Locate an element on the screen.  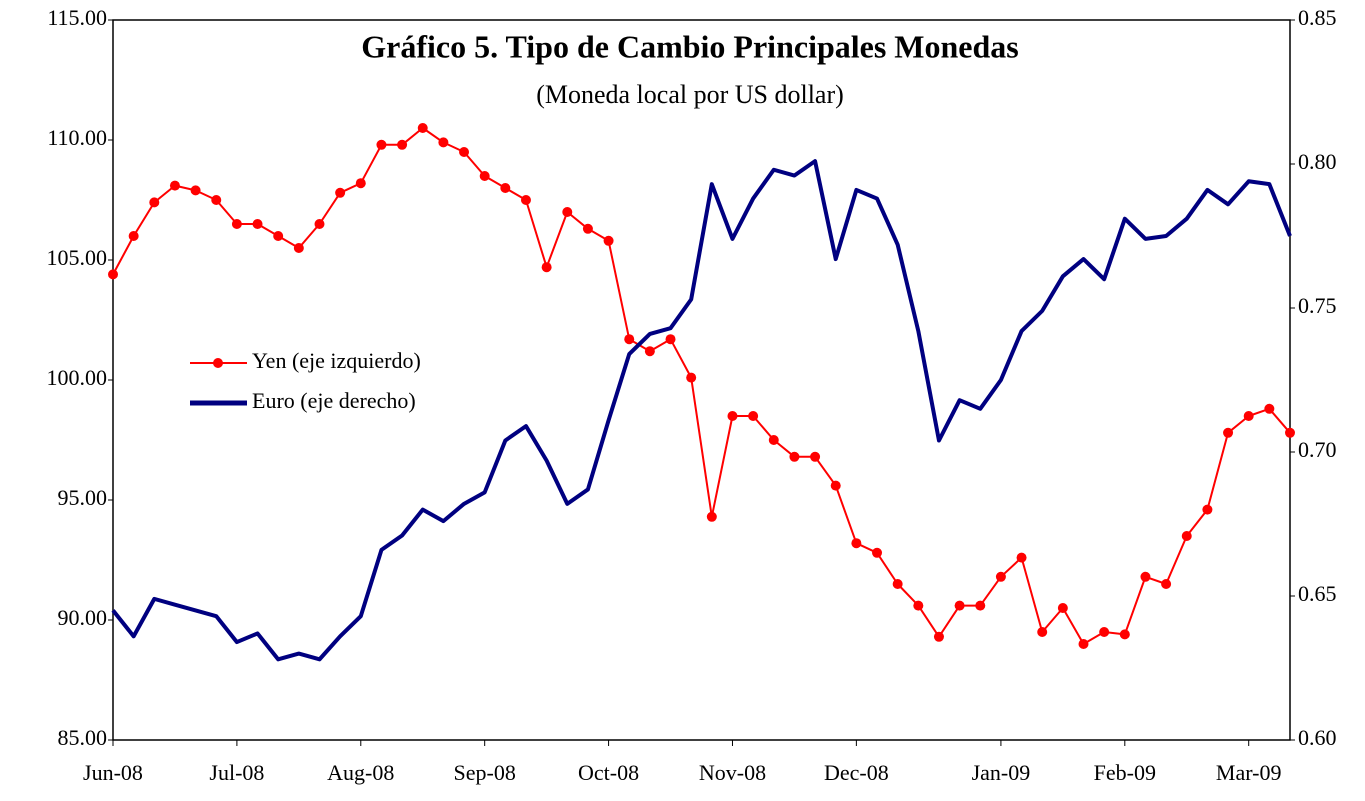
y-tick-label: 100.00 is located at coordinates (77, 377).